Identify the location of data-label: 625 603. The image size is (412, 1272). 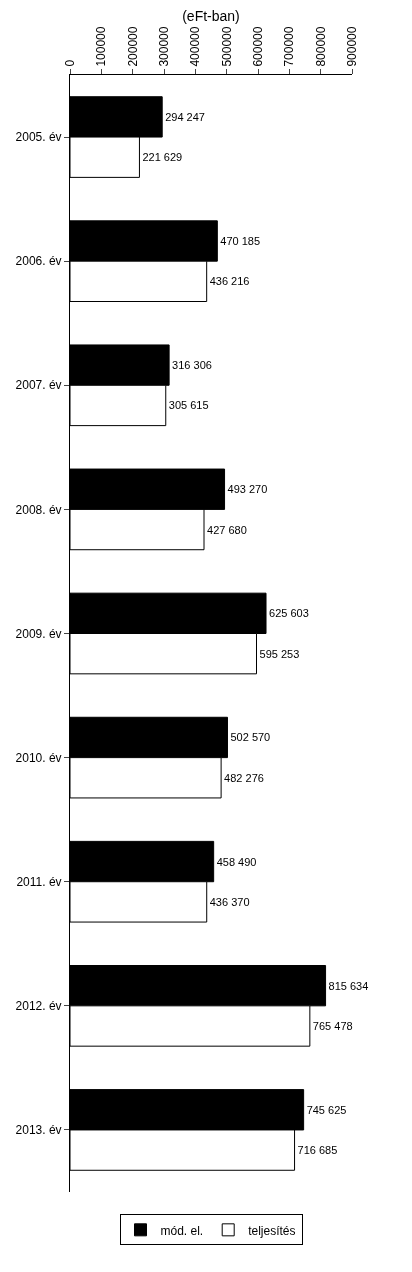
(289, 613).